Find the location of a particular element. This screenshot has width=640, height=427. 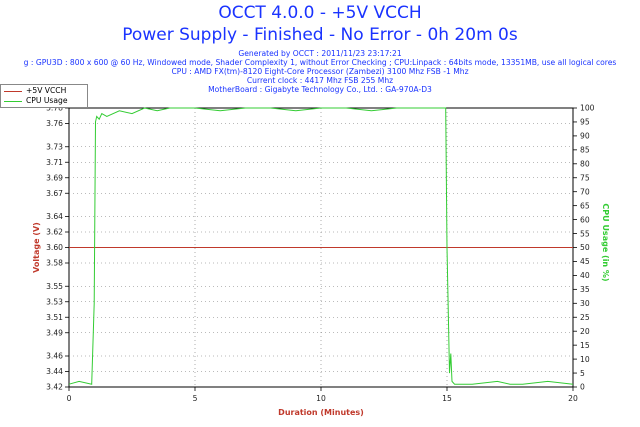

y-tick-label: 3.44 is located at coordinates (54, 371).